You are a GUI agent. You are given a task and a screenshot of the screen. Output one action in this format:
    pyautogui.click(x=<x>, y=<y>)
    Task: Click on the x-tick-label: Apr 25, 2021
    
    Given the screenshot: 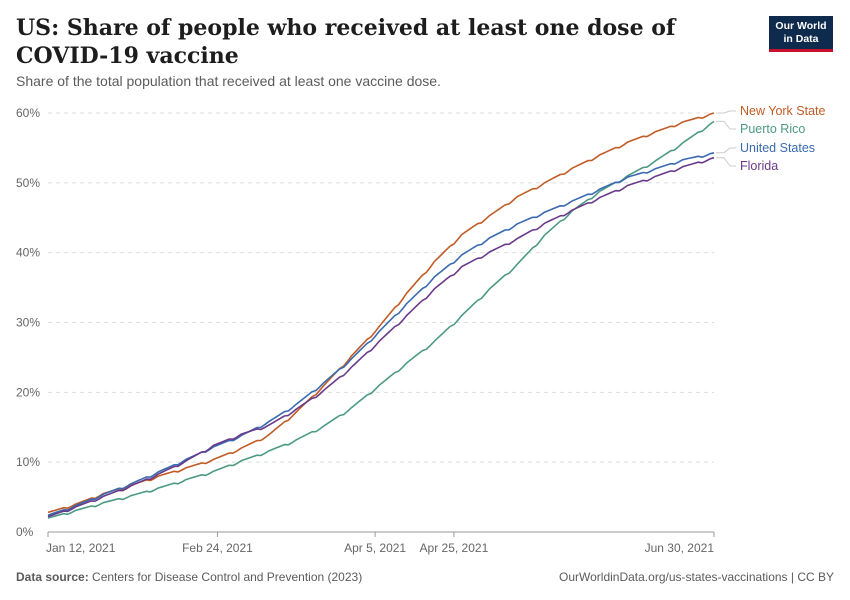 What is the action you would take?
    pyautogui.click(x=454, y=548)
    